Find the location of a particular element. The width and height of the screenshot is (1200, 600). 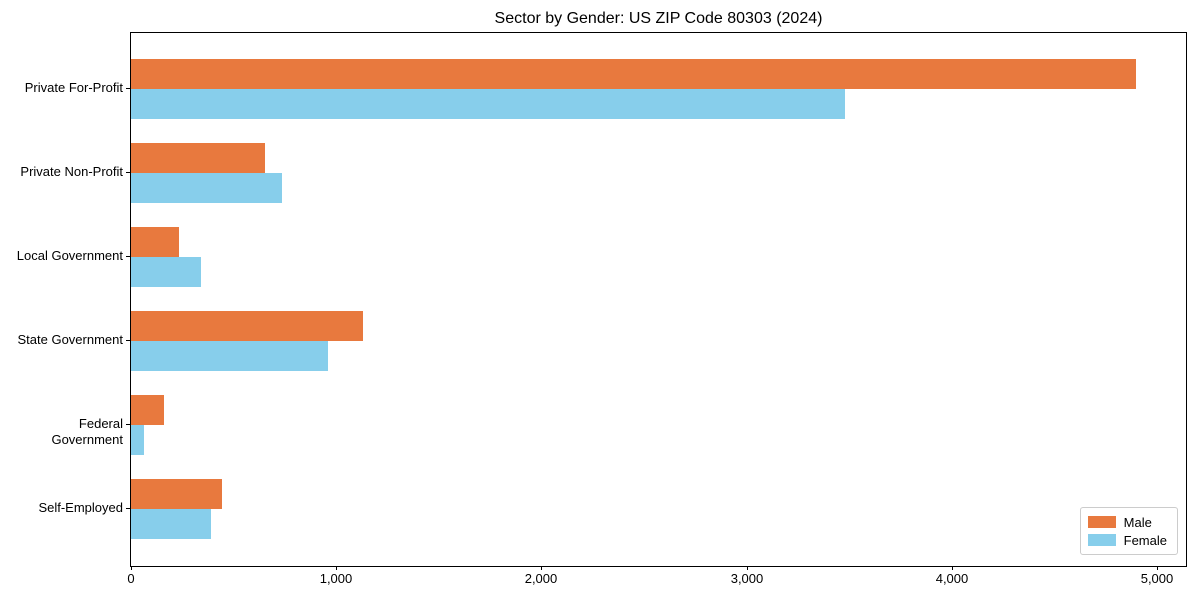

x-tick-label: 5,000 is located at coordinates (1157, 578).